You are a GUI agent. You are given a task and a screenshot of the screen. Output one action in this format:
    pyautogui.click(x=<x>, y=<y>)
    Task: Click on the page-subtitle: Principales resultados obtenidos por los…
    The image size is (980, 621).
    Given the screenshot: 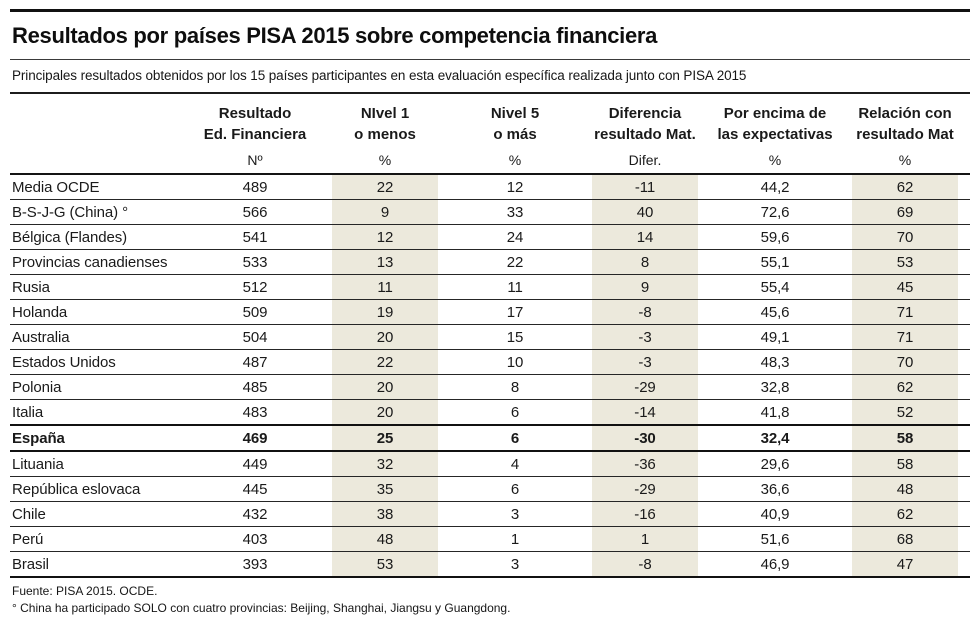 What is the action you would take?
    pyautogui.click(x=379, y=75)
    